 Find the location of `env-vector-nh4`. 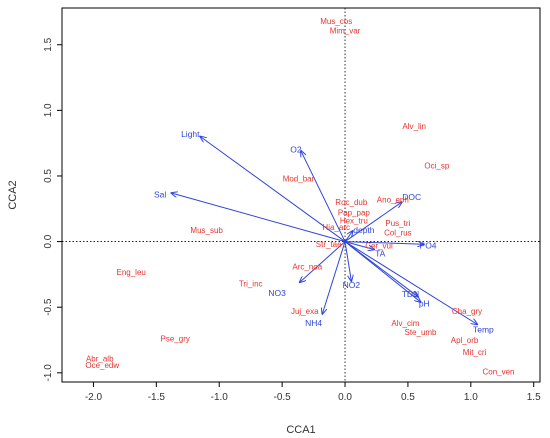

env-vector-nh4 is located at coordinates (334, 277).